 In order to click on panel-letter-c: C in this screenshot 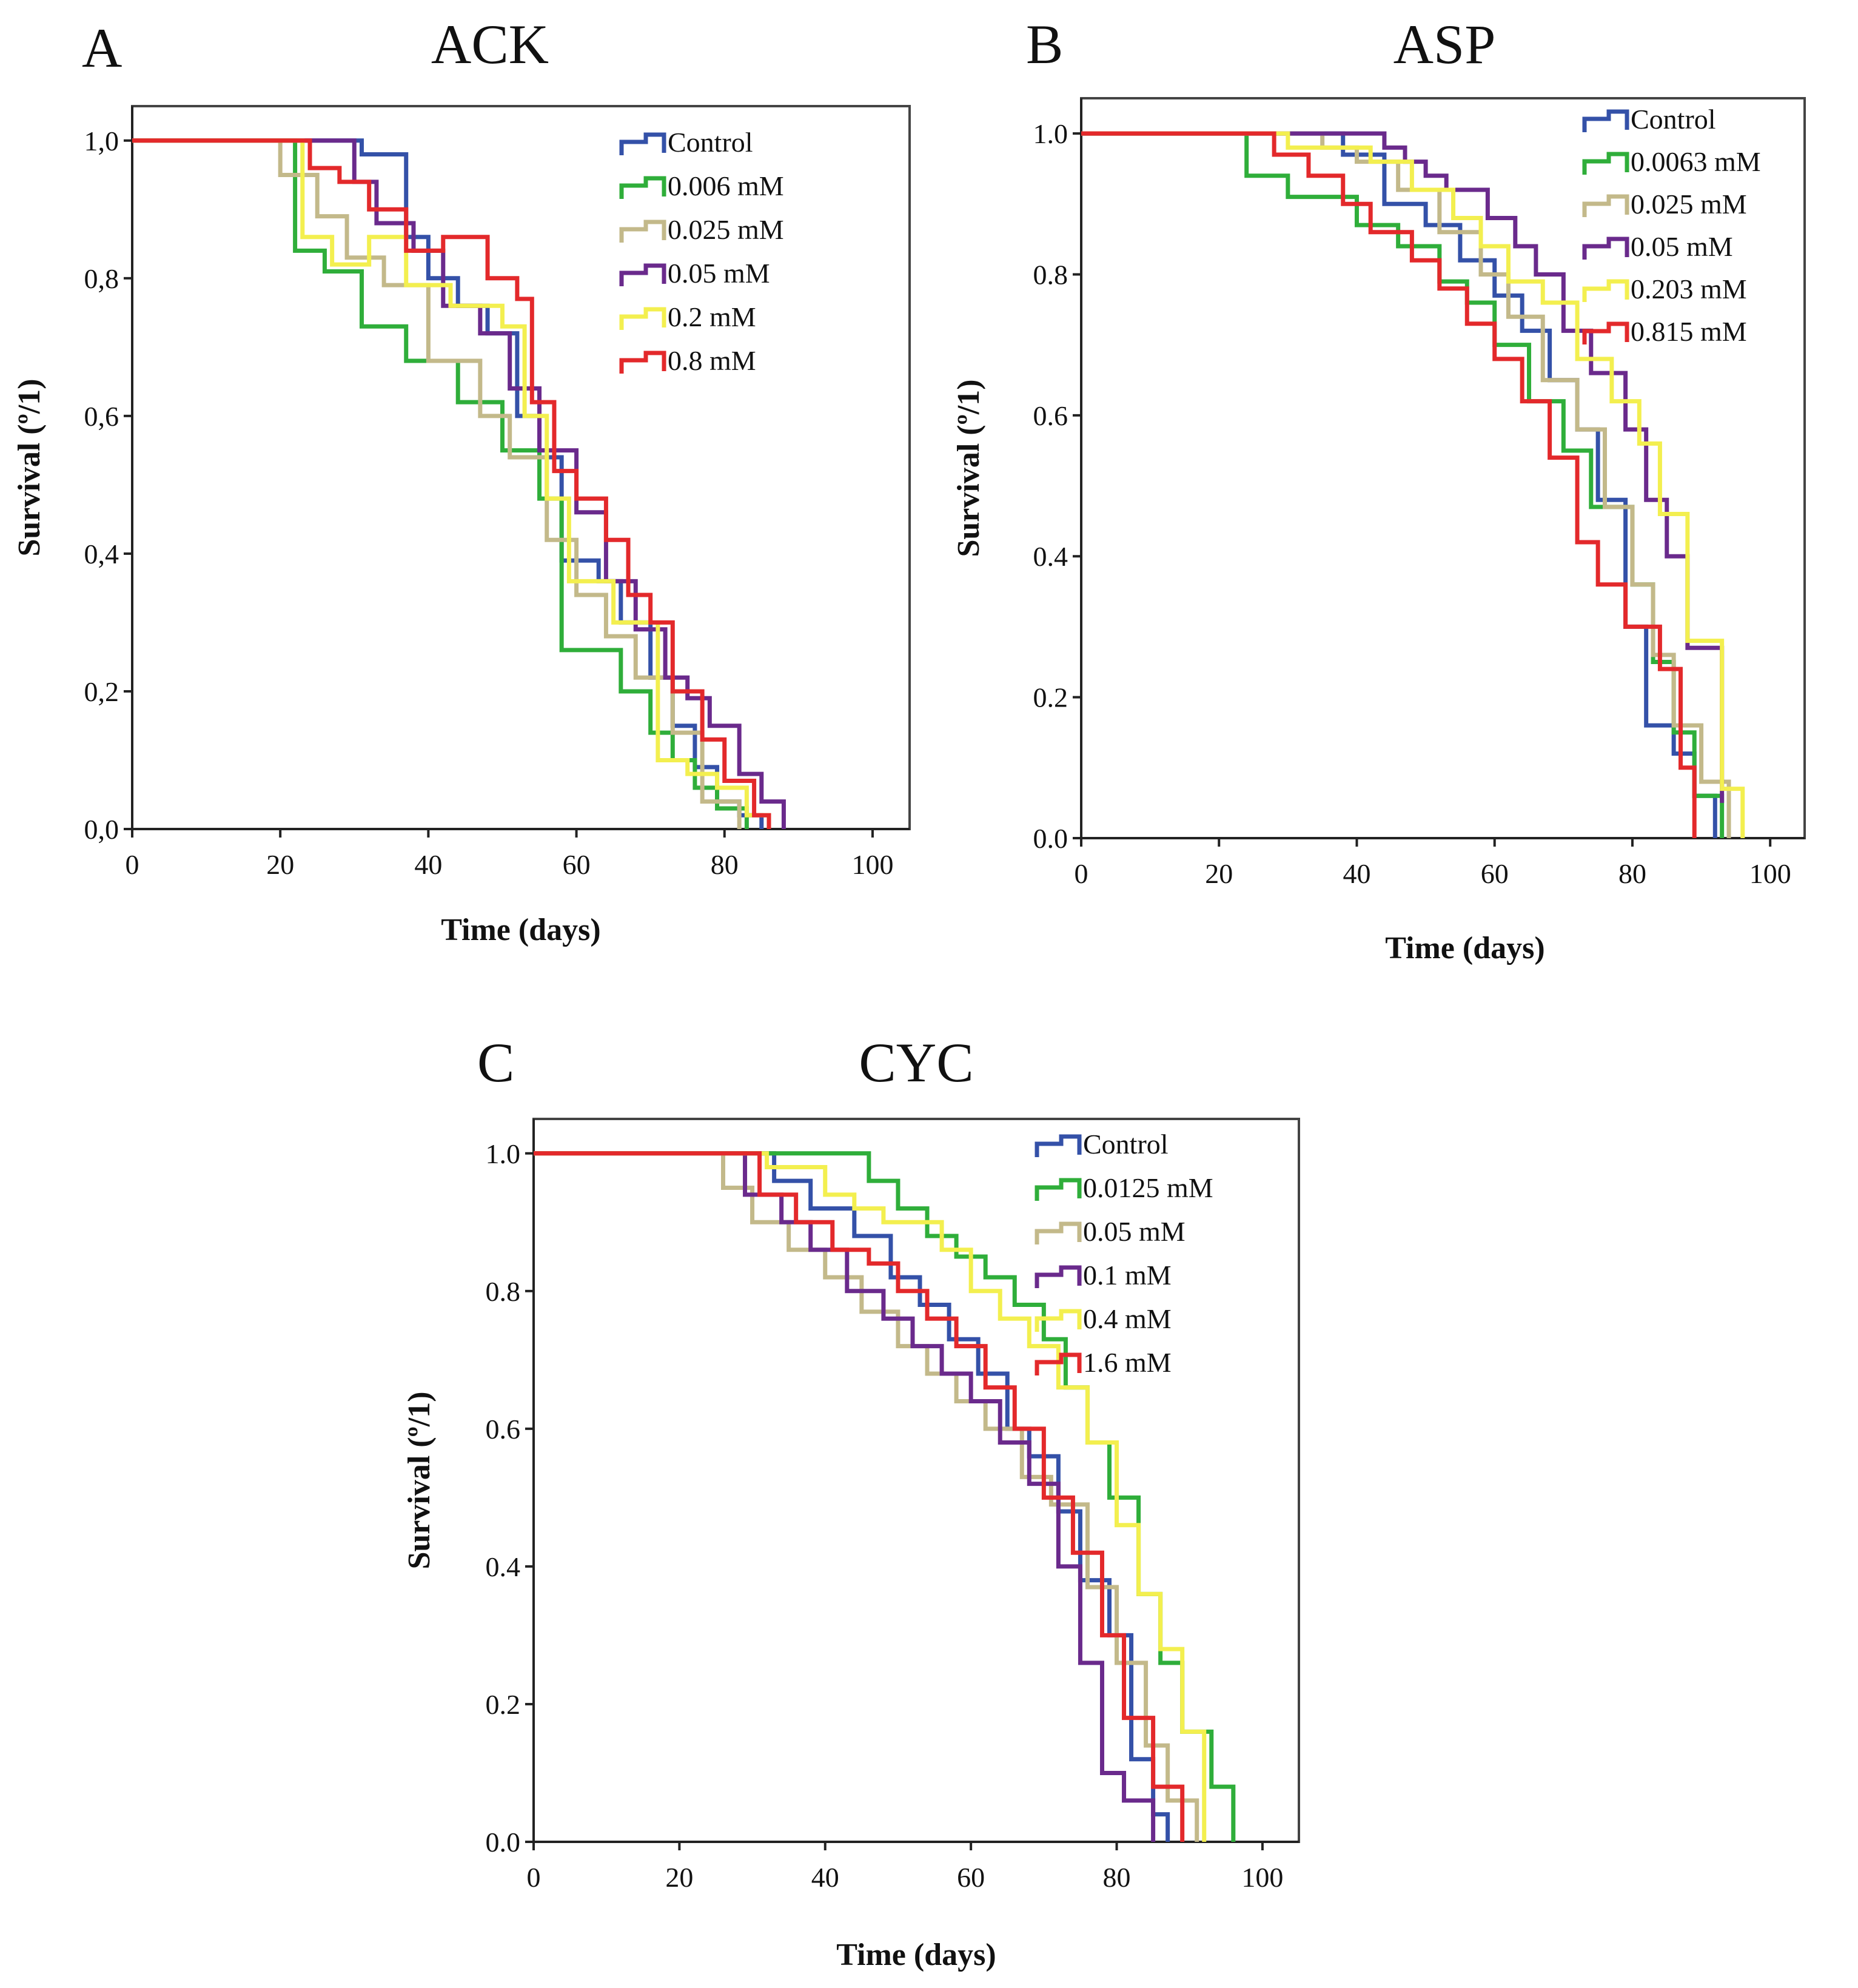, I will do `click(495, 1062)`.